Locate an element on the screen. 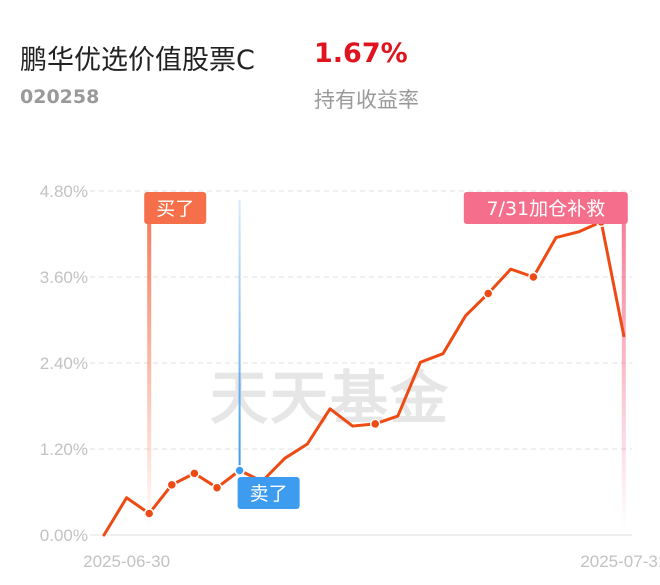  sell-marker-point is located at coordinates (239, 470).